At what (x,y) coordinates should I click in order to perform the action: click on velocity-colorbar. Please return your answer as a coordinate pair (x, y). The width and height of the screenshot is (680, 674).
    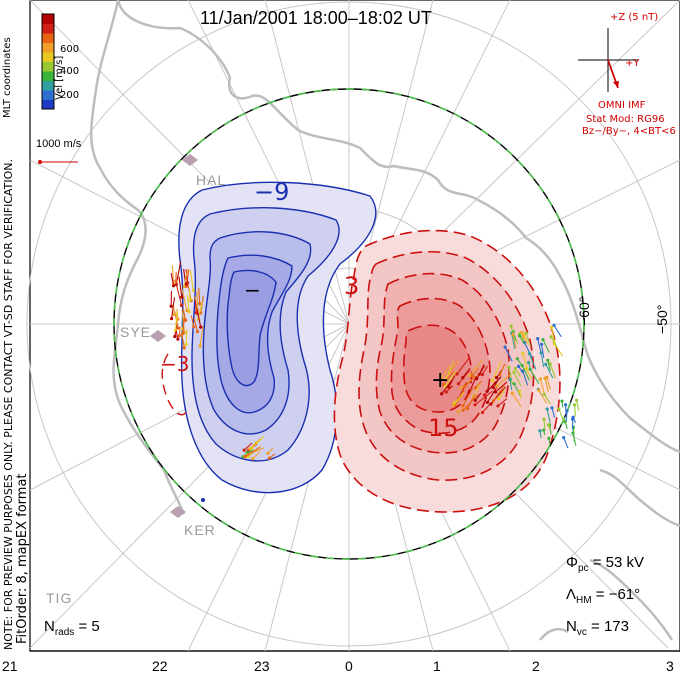
    Looking at the image, I should click on (48, 62).